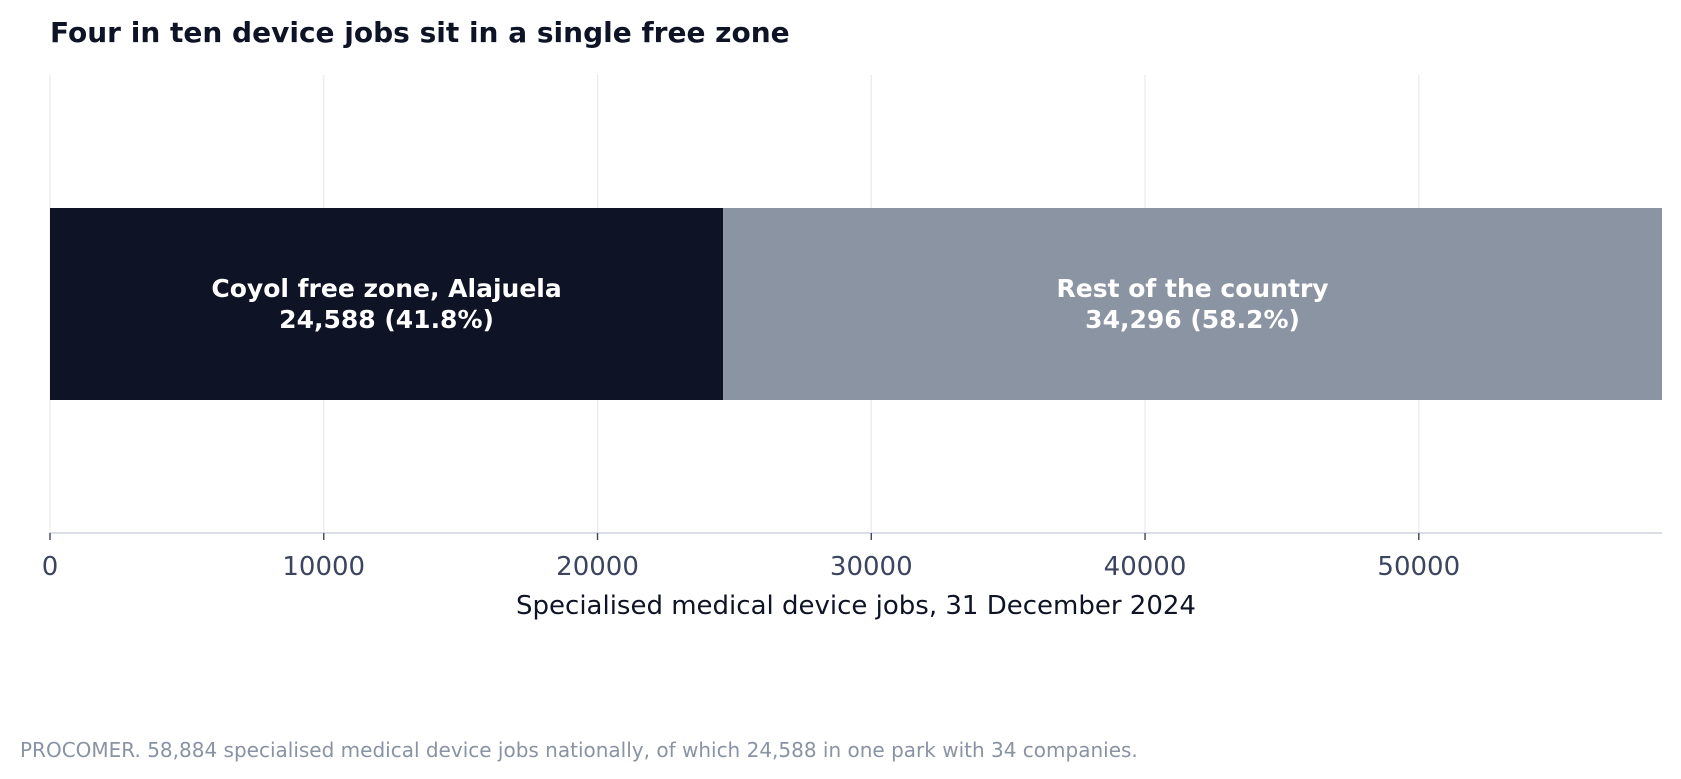 This screenshot has height=779, width=1681. What do you see at coordinates (1418, 567) in the screenshot?
I see `x-tick-label-5: 50000` at bounding box center [1418, 567].